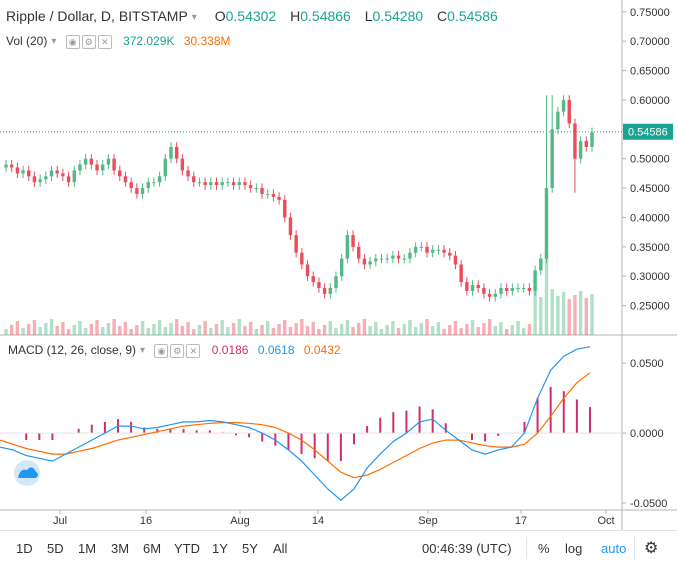 This screenshot has height=568, width=677. I want to click on high-label: H, so click(295, 16).